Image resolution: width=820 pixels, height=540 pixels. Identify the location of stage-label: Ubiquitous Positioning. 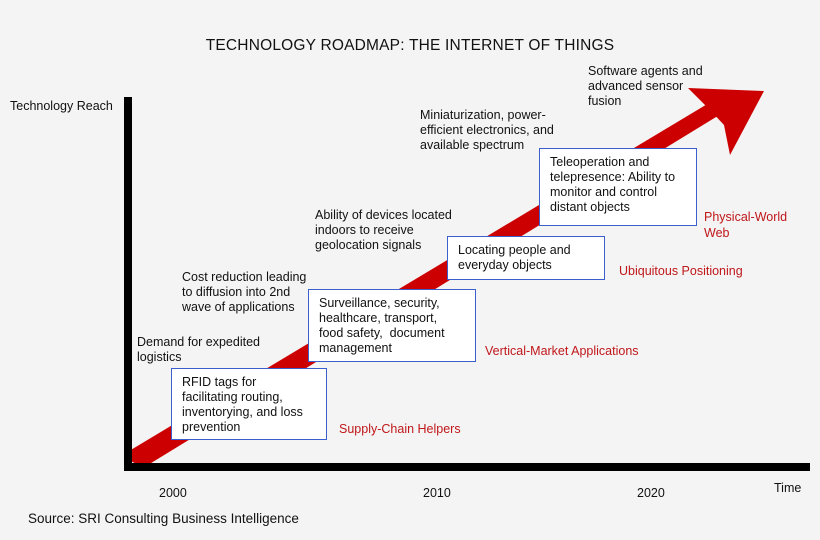
(681, 271).